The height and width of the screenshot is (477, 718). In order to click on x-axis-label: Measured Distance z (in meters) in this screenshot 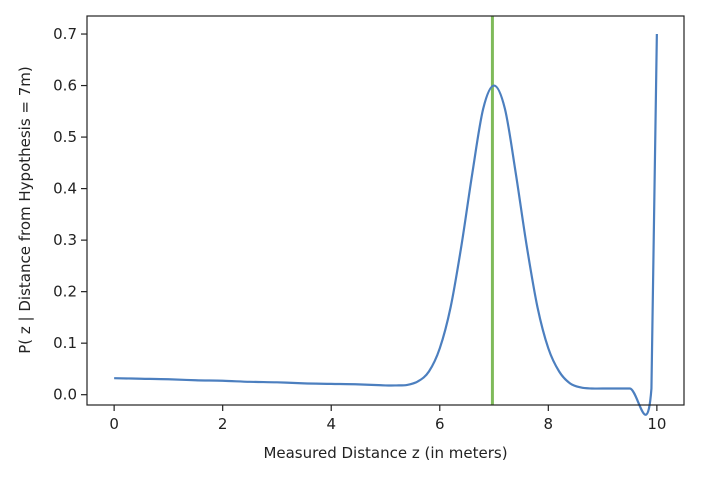, I will do `click(385, 453)`.